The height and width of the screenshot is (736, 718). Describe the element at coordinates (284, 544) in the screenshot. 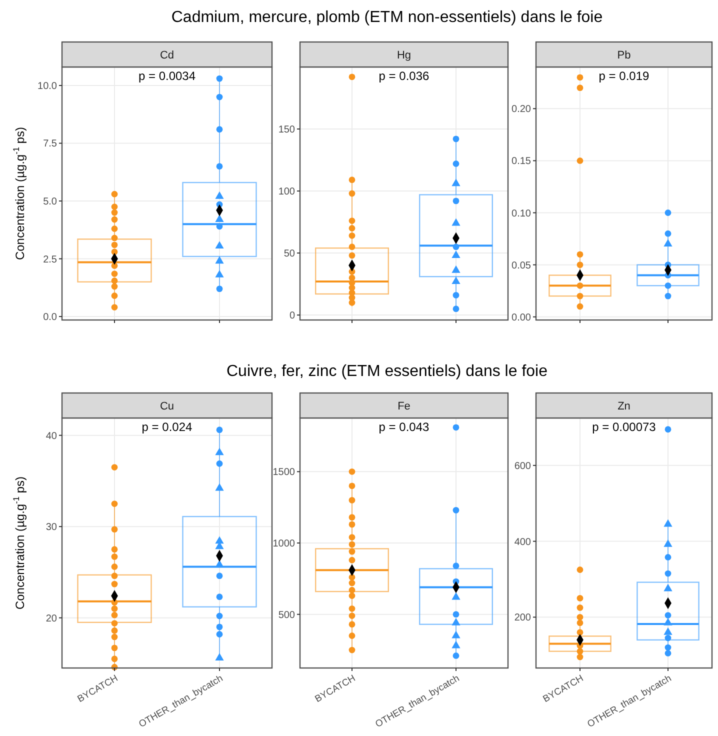

I see `y-tick-label: 1000` at that location.